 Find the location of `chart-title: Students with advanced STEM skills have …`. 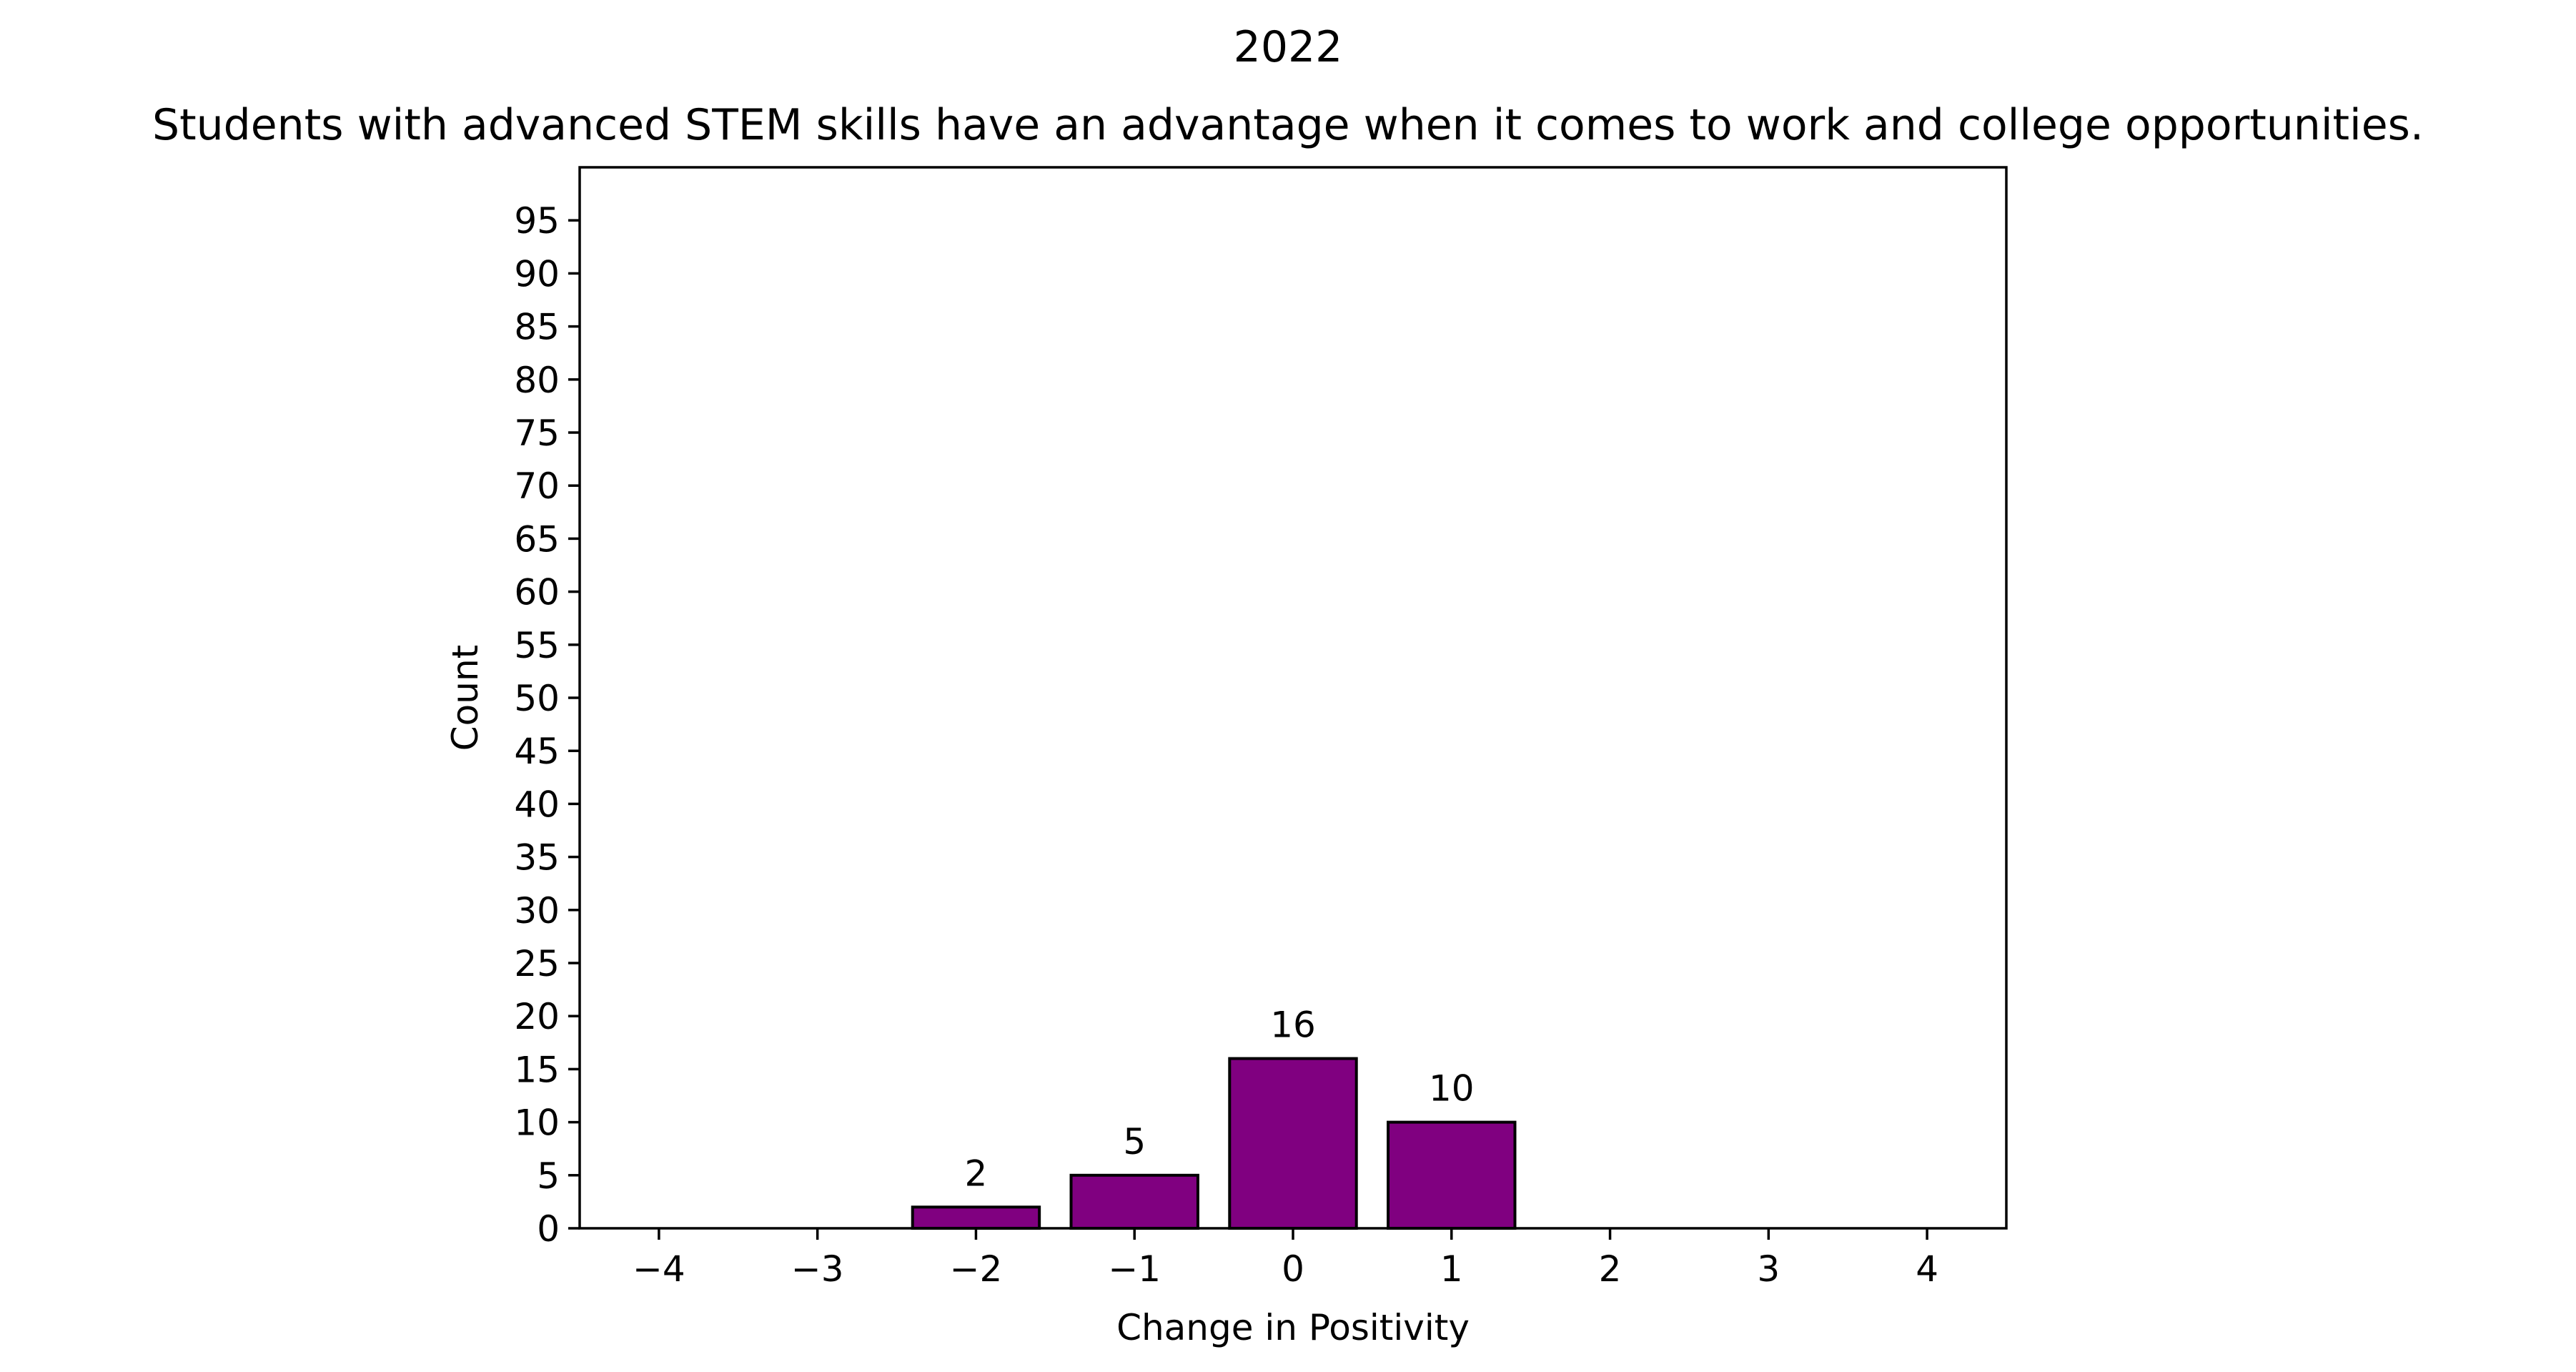

chart-title: Students with advanced STEM skills have … is located at coordinates (1288, 125).